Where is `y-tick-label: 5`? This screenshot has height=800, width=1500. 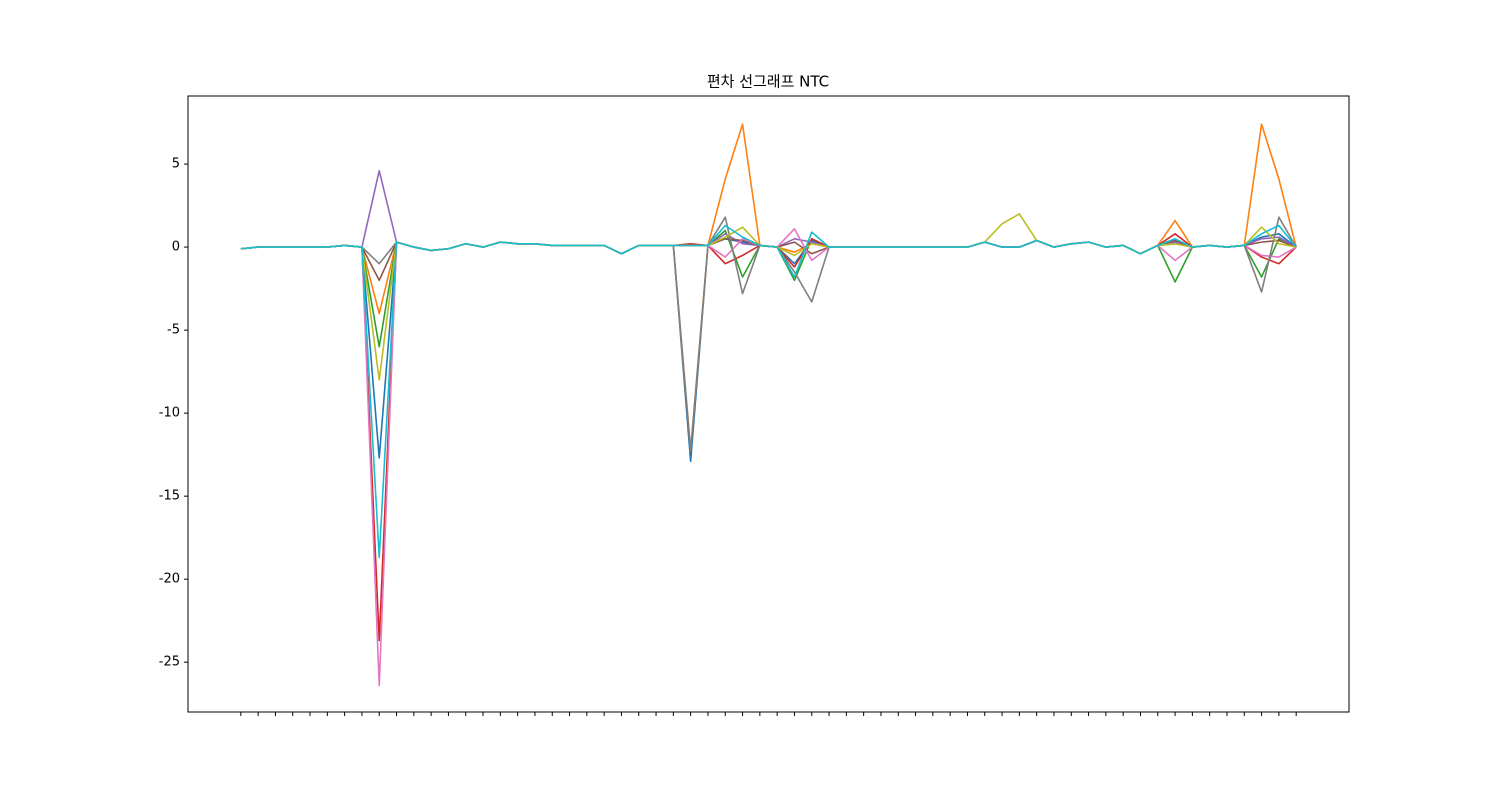
y-tick-label: 5 is located at coordinates (176, 164).